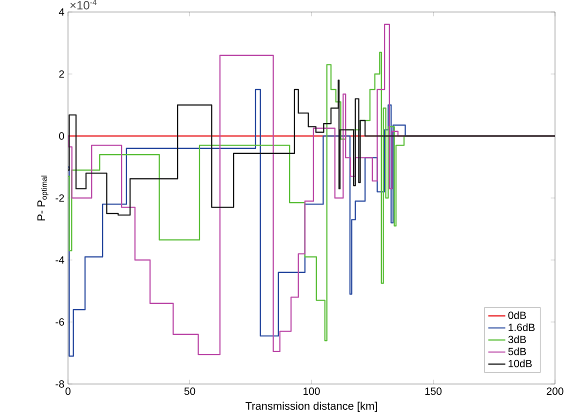 Image resolution: width=587 pixels, height=413 pixels. What do you see at coordinates (60, 260) in the screenshot?
I see `y-tick-label: -4` at bounding box center [60, 260].